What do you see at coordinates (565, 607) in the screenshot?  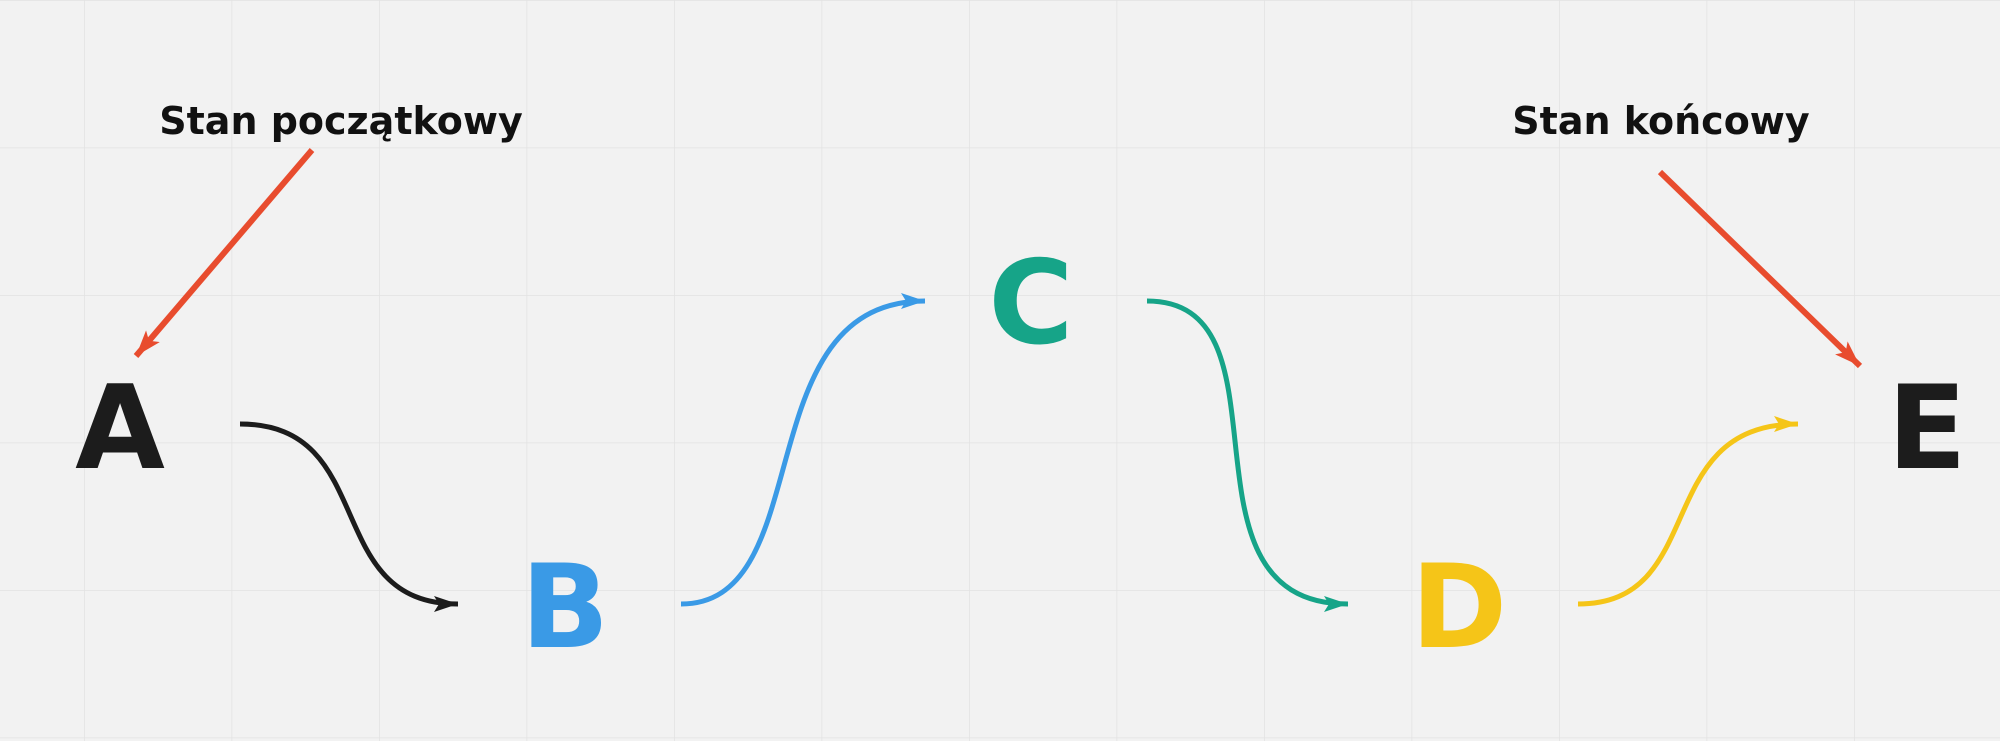 I see `node-b: B` at bounding box center [565, 607].